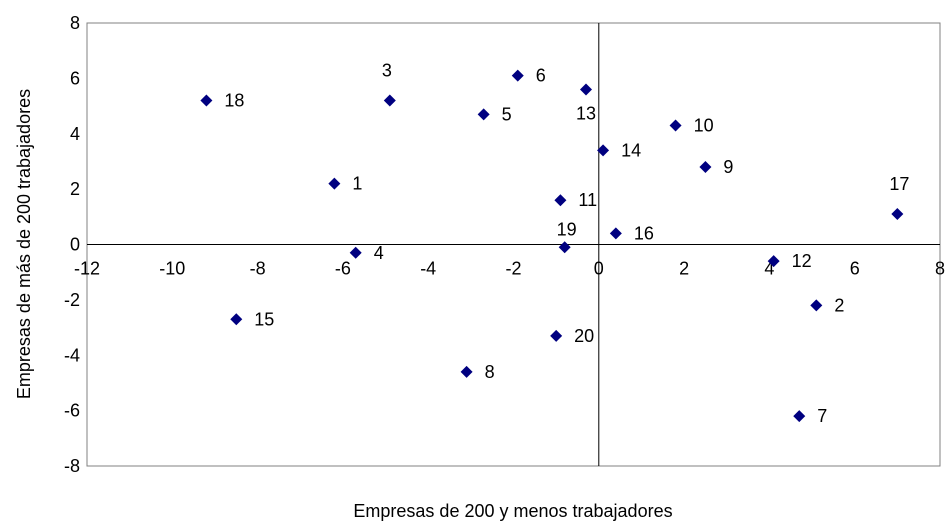 Image resolution: width=949 pixels, height=524 pixels. I want to click on x-tick-label: -6, so click(343, 269).